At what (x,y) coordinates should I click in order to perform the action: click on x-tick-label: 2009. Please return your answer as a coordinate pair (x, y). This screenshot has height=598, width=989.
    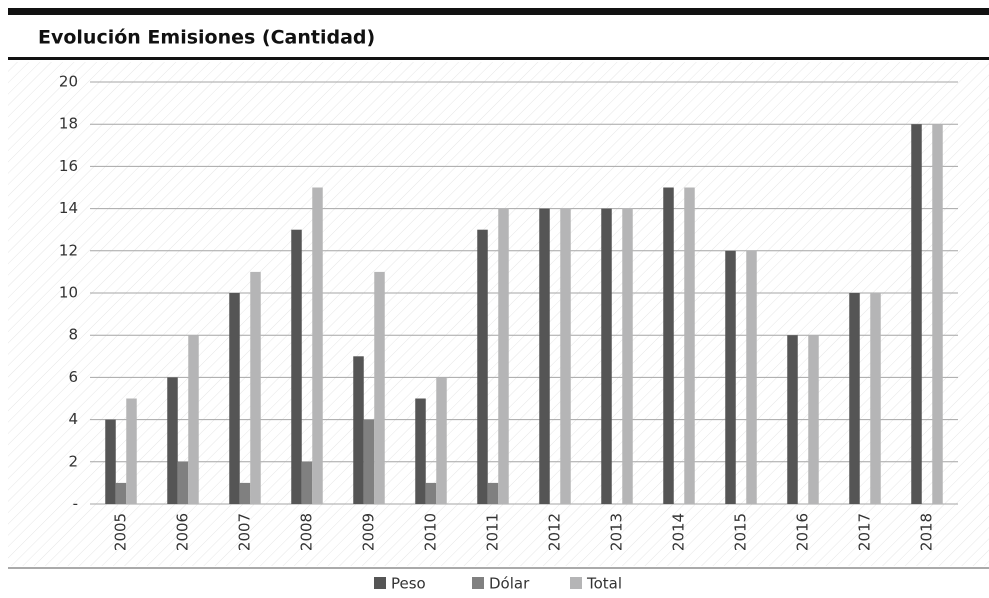
    Looking at the image, I should click on (369, 532).